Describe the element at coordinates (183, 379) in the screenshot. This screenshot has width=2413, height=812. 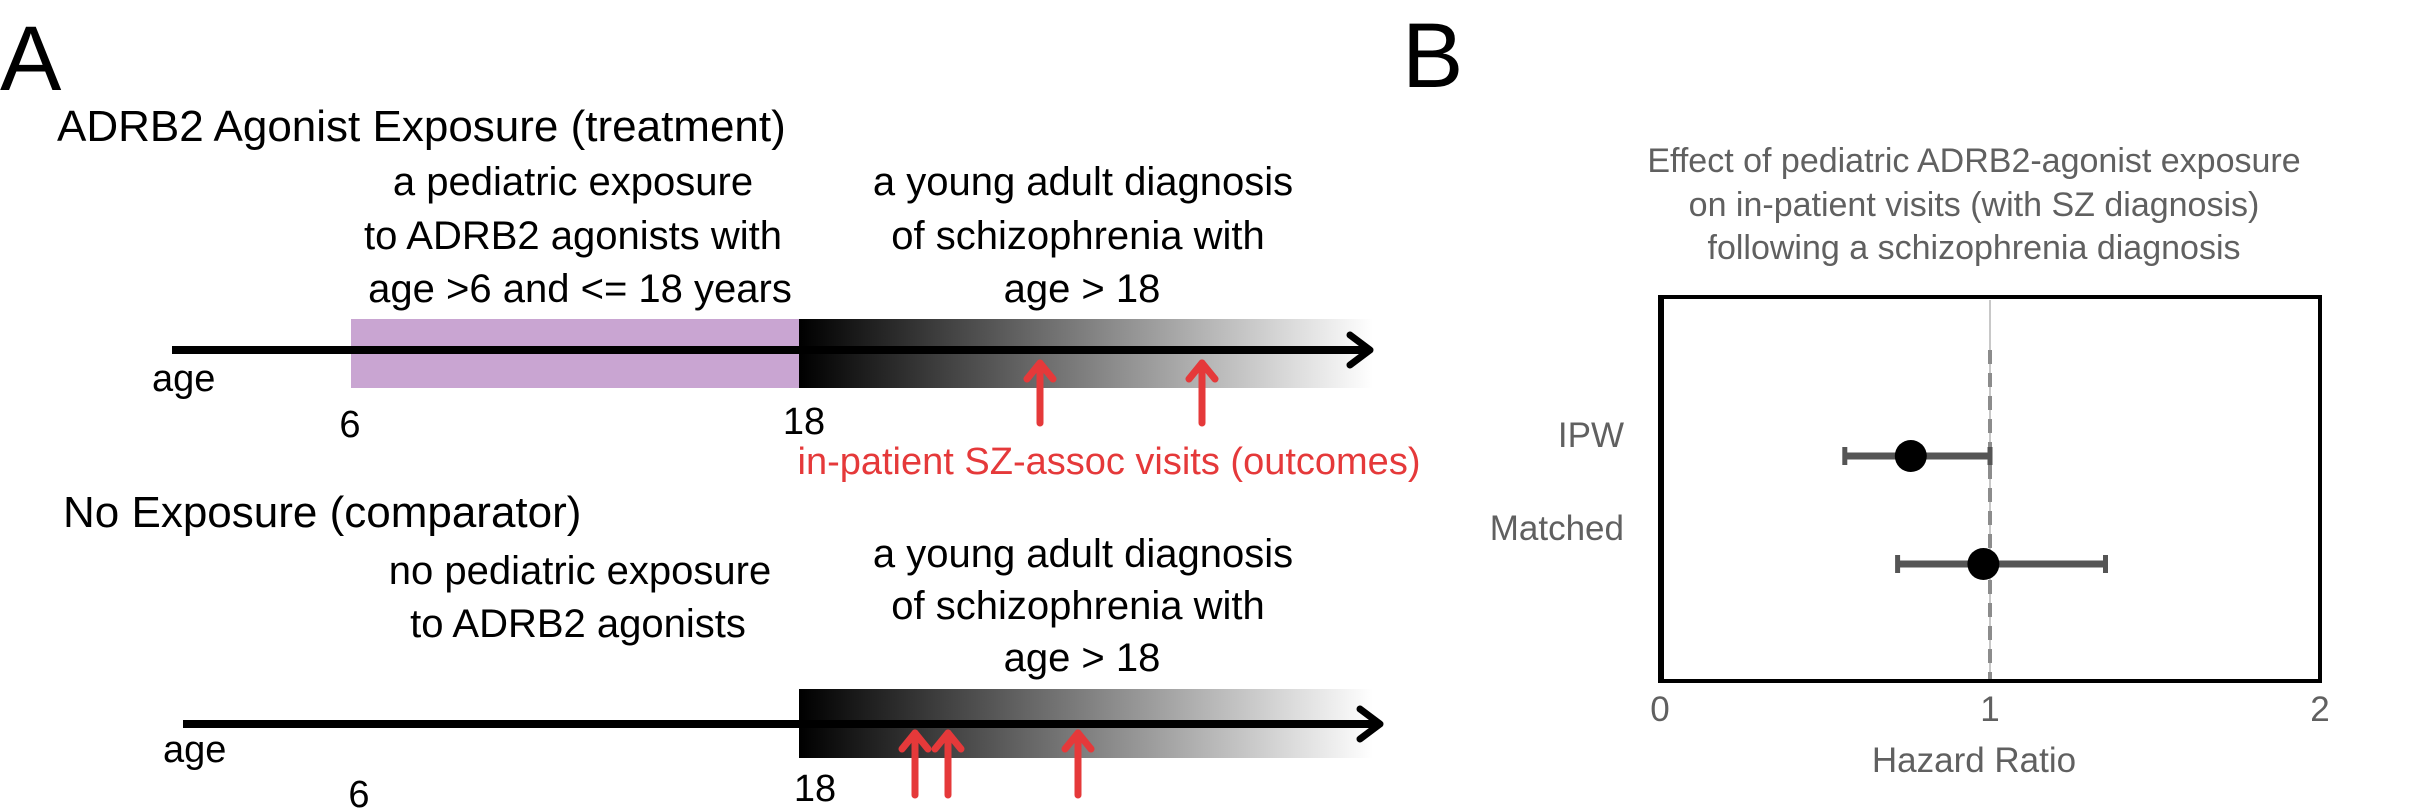
I see `treatment-age-label: age` at that location.